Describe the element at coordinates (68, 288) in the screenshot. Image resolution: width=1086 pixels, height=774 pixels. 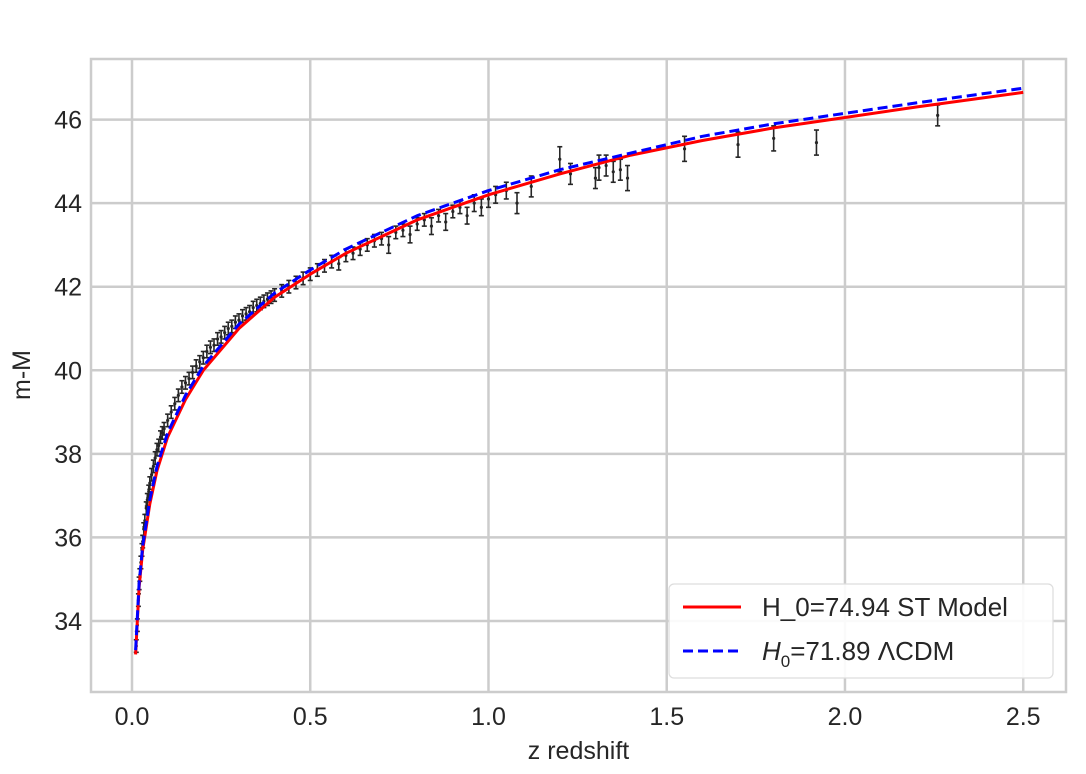
I see `y-tick-label: 42` at that location.